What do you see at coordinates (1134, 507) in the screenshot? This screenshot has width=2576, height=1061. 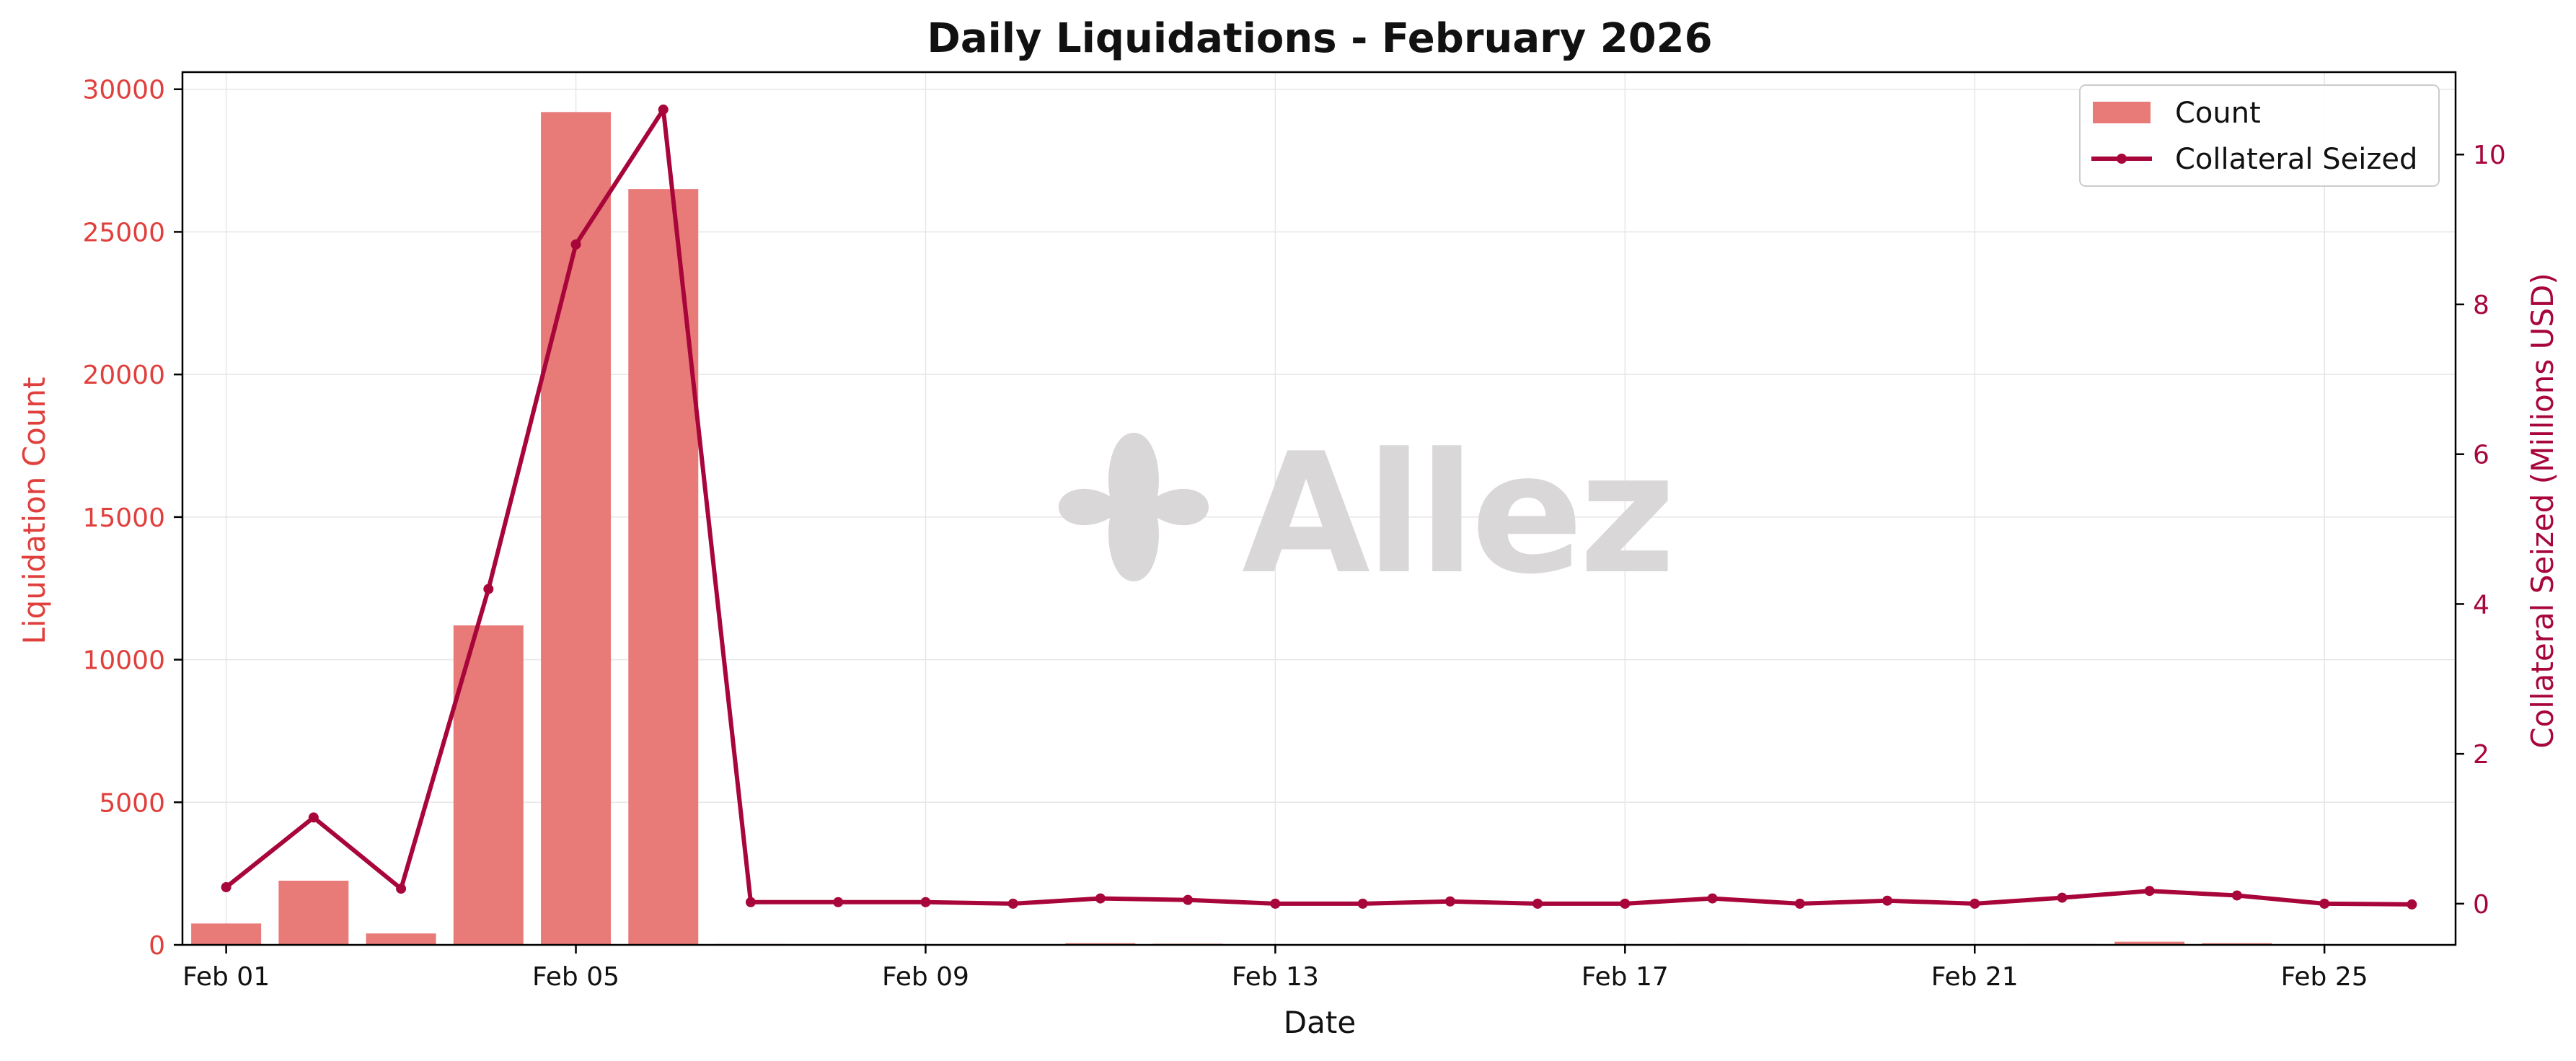 I see `sparkle-logo-icon` at bounding box center [1134, 507].